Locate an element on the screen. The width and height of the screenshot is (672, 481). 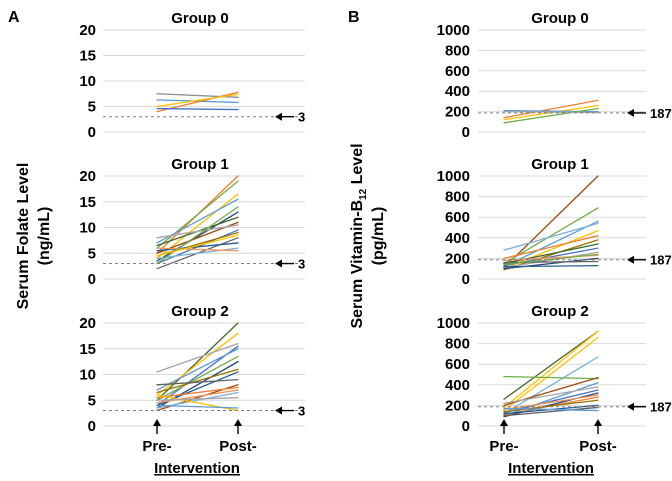
x-title-b: Intervention is located at coordinates (551, 468).